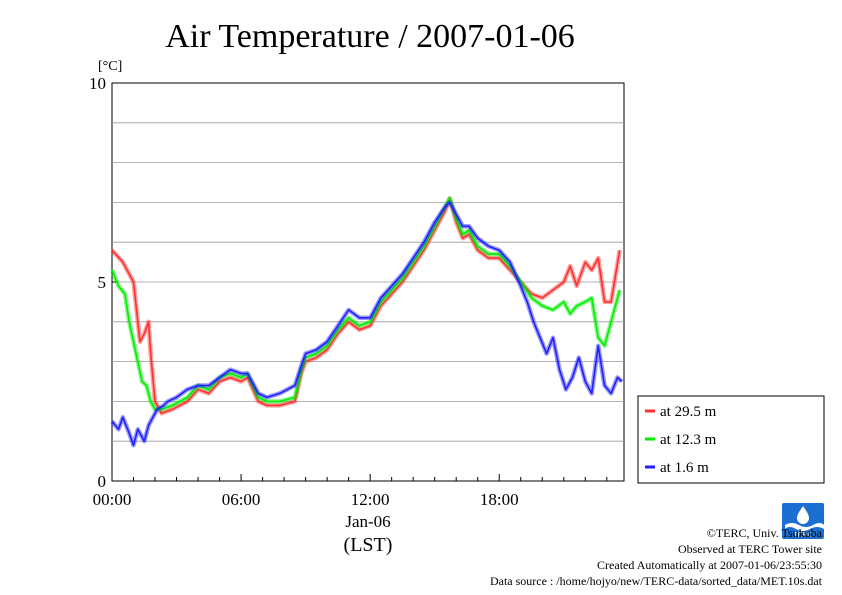  Describe the element at coordinates (684, 468) in the screenshot. I see `legend-label: at 1.6 m` at that location.